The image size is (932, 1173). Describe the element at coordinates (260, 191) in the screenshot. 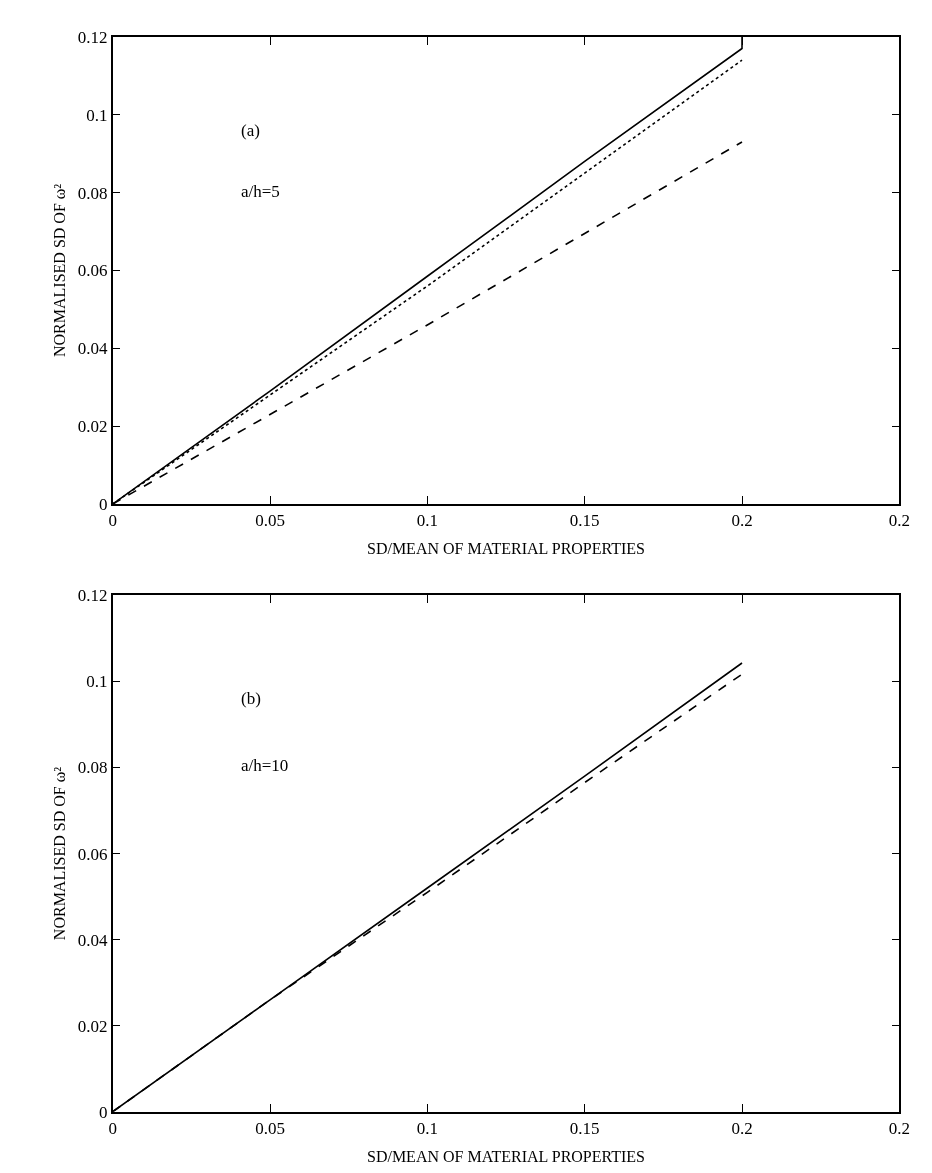

I see `annotation: a/h=5` at that location.